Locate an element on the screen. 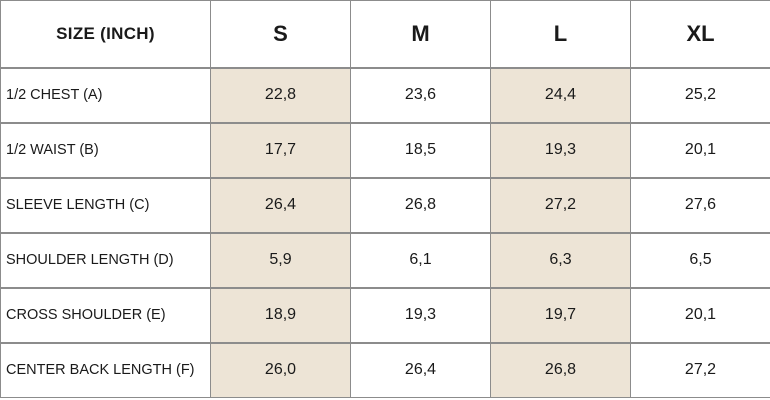 This screenshot has height=400, width=770. table-row: 1/2 CHEST (A) 22,8 23,6 24,4 25,2 is located at coordinates (385, 94).